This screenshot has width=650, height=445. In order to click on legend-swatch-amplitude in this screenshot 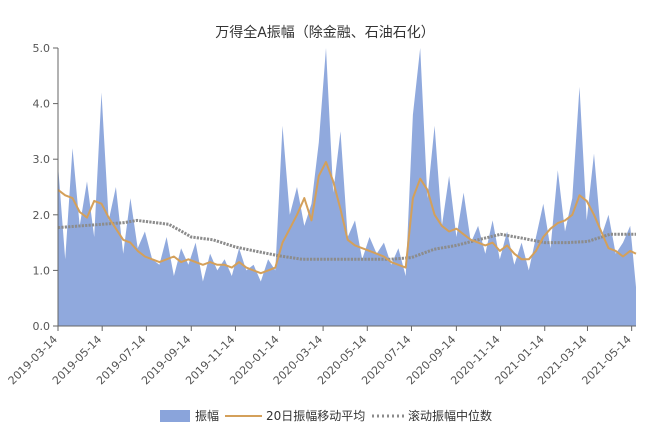, I will do `click(175, 416)`.